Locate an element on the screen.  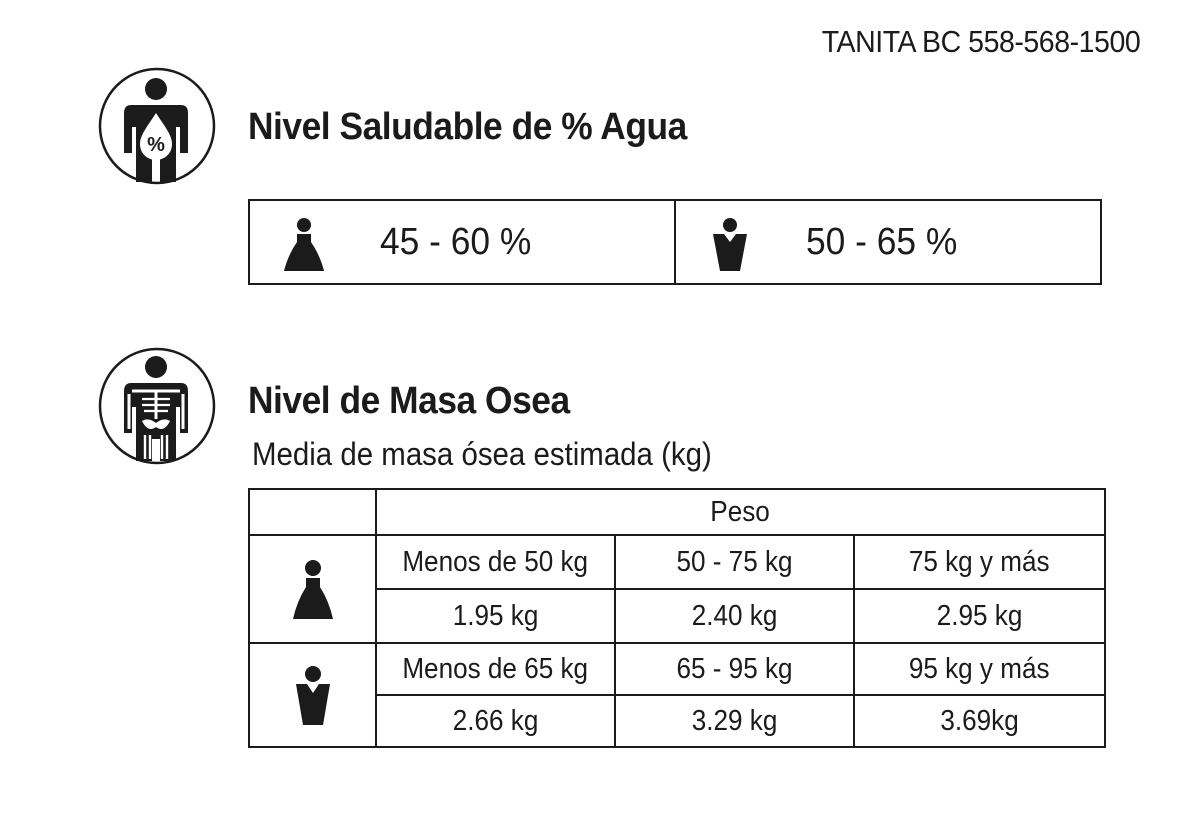
weight-range-cell: 75 kg y más is located at coordinates (979, 562).